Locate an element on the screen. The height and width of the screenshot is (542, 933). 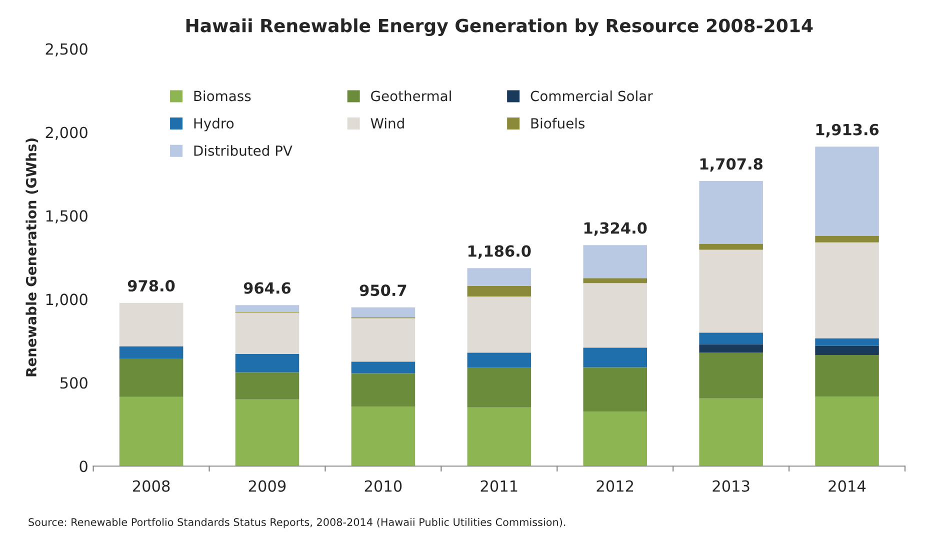
total-label: 1,707.8 is located at coordinates (731, 165).